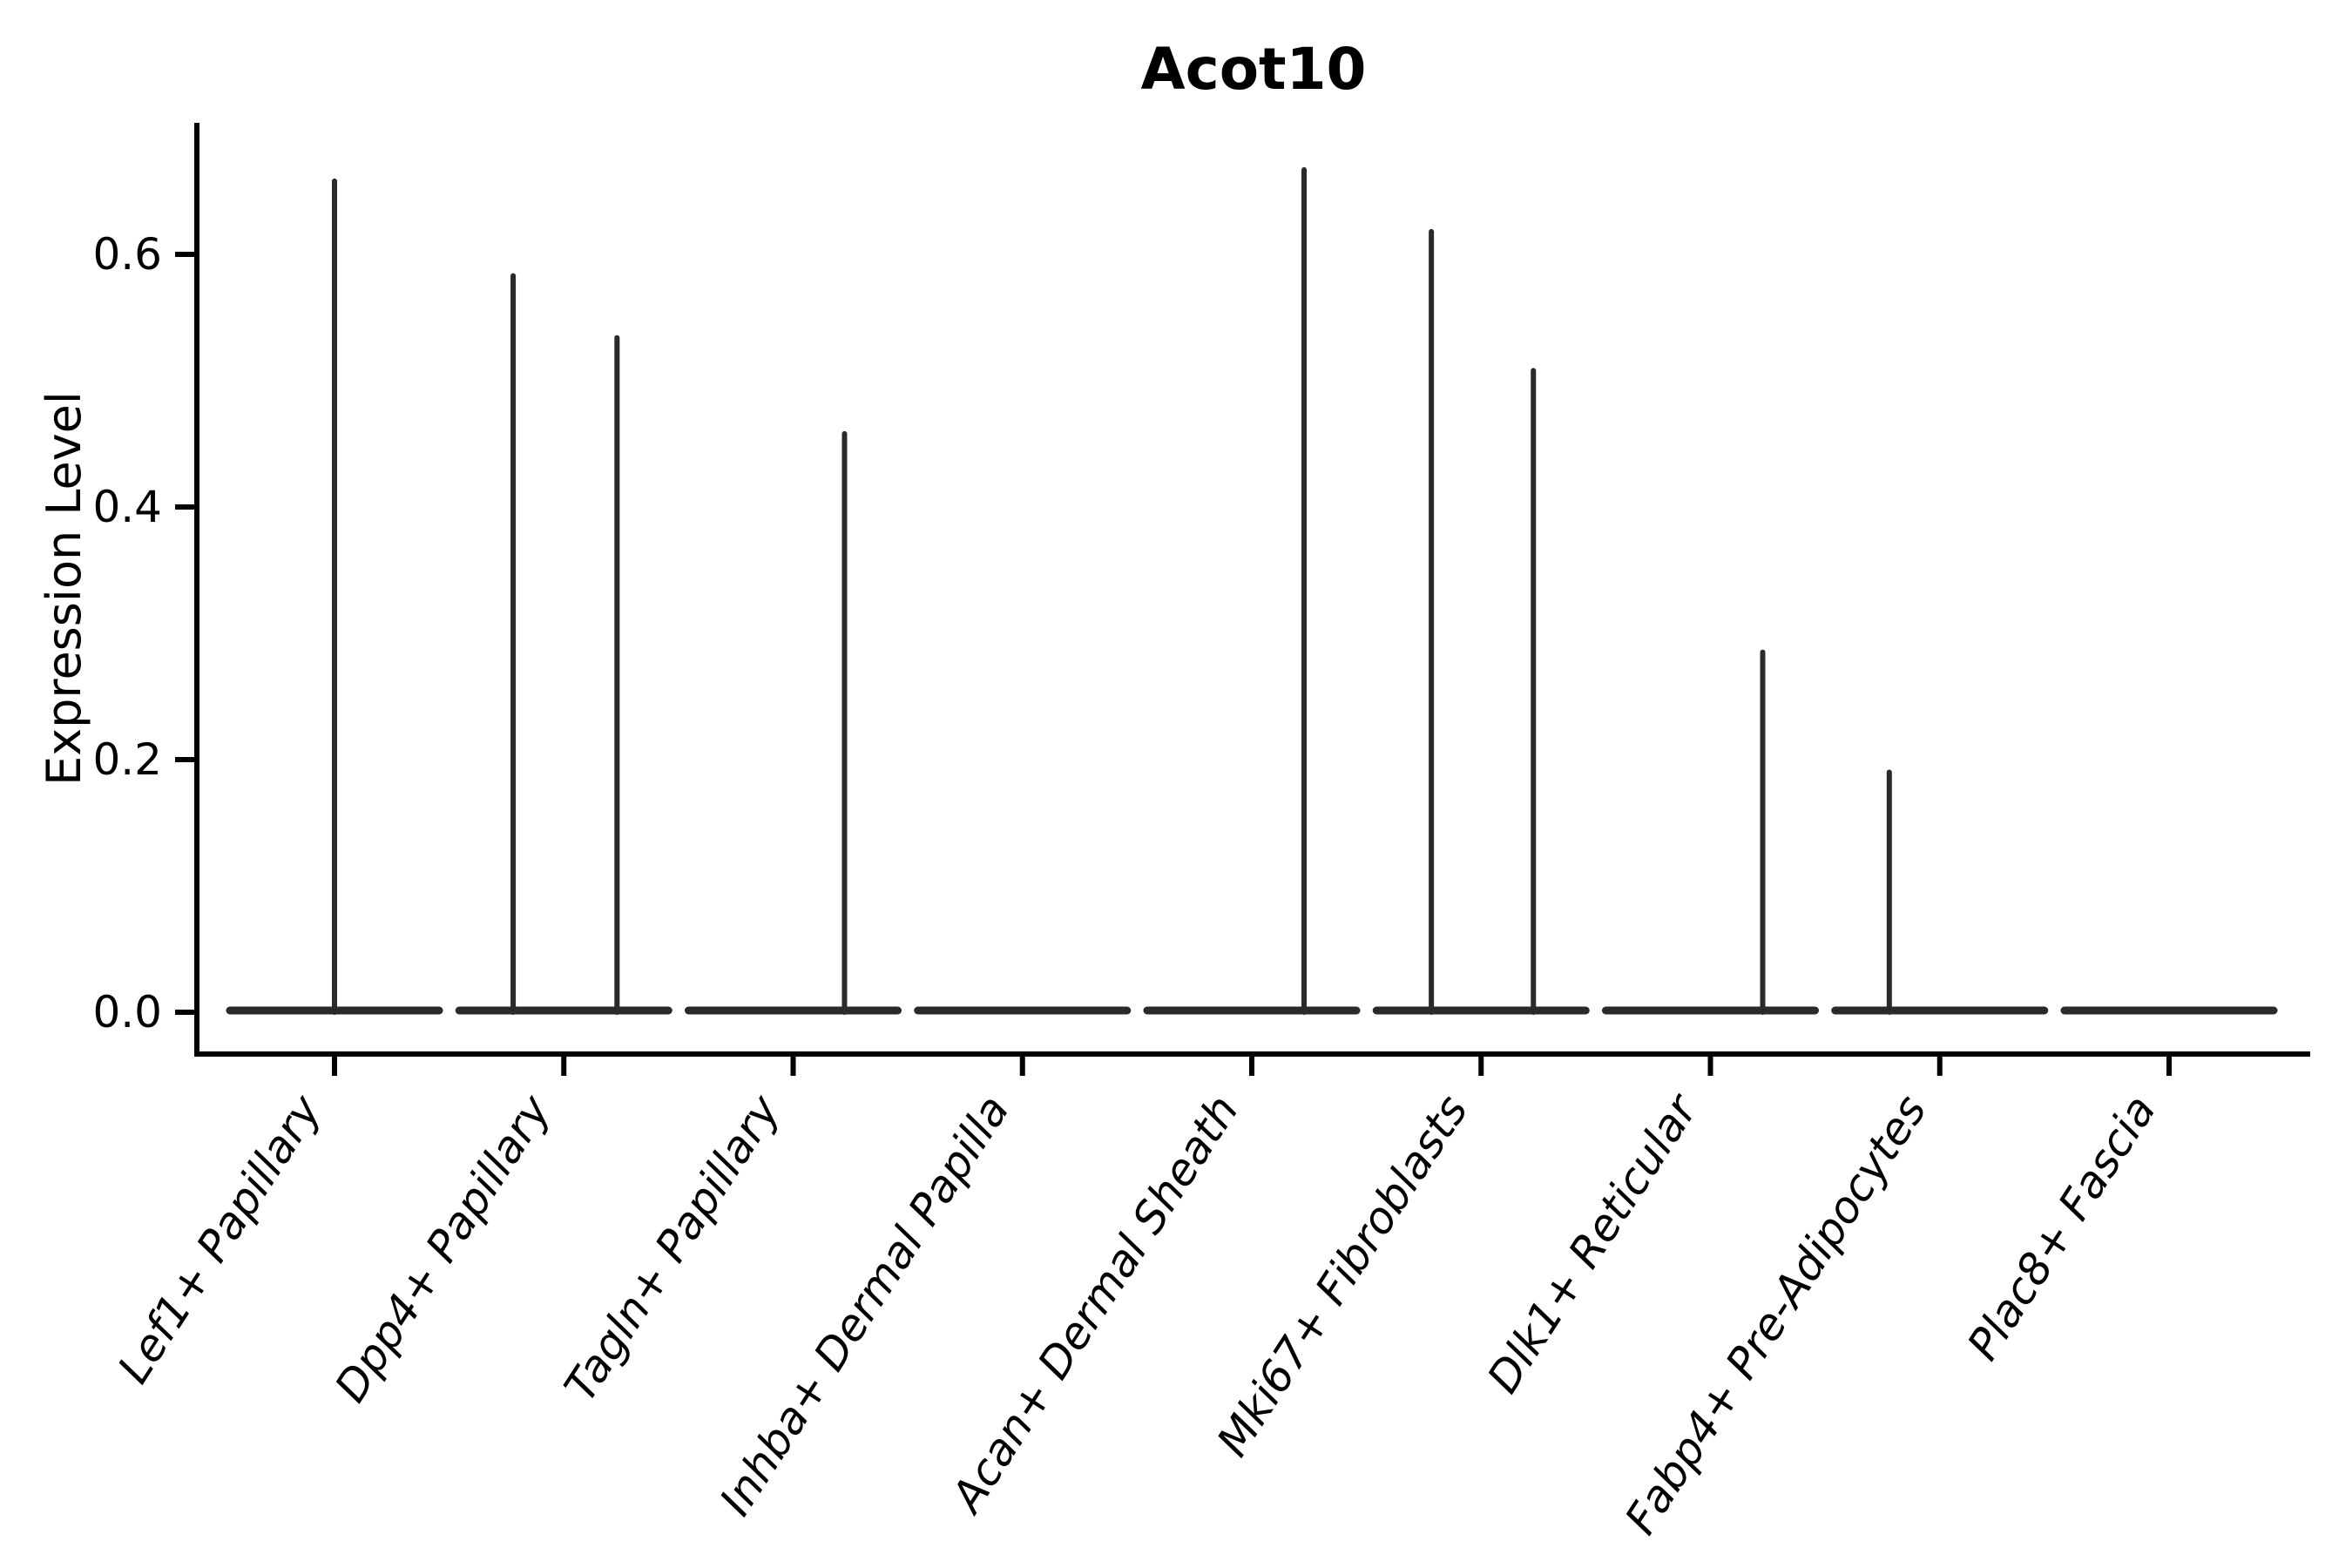 The height and width of the screenshot is (1568, 2352). What do you see at coordinates (673, 1247) in the screenshot?
I see `x-category-label: Tagln+ Papillary` at bounding box center [673, 1247].